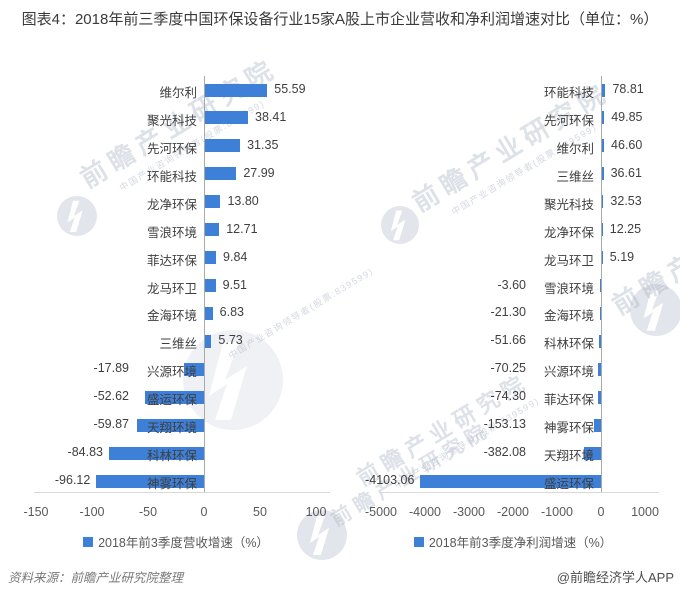  What do you see at coordinates (622, 256) in the screenshot?
I see `value-label: 5.19` at bounding box center [622, 256].